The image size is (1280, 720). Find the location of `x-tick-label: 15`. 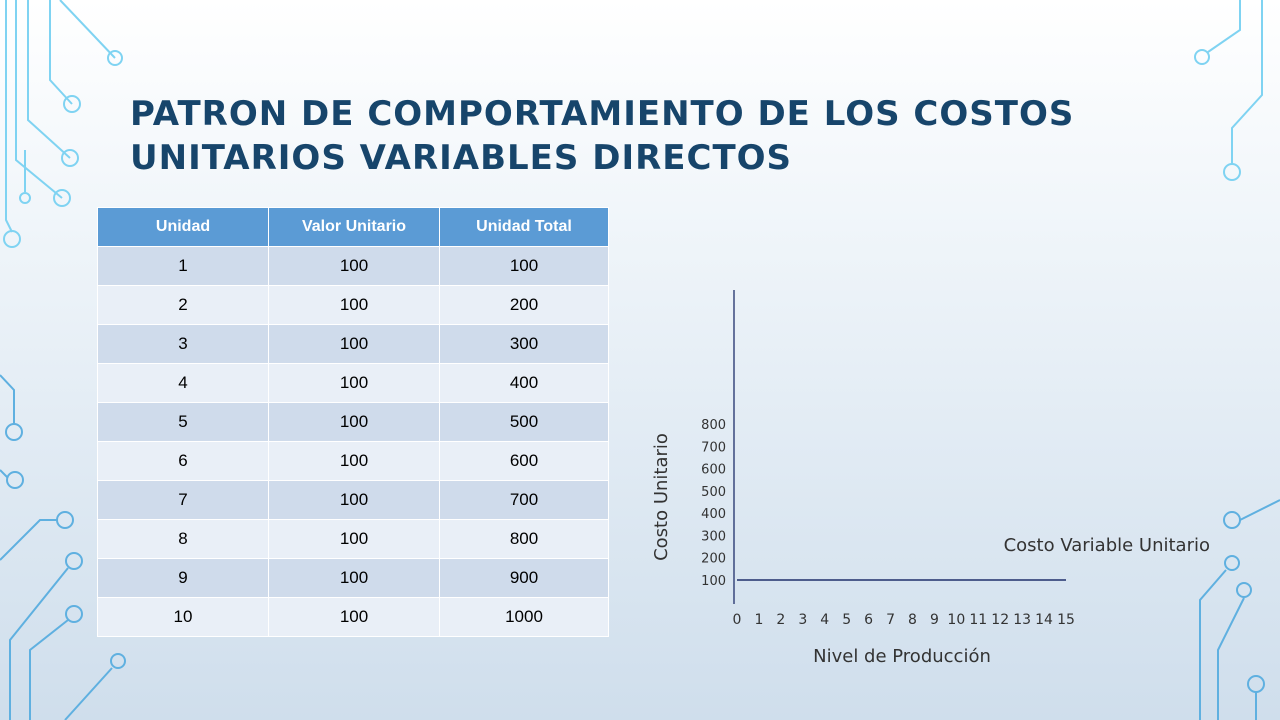

x-tick-label: 15 is located at coordinates (1066, 620).